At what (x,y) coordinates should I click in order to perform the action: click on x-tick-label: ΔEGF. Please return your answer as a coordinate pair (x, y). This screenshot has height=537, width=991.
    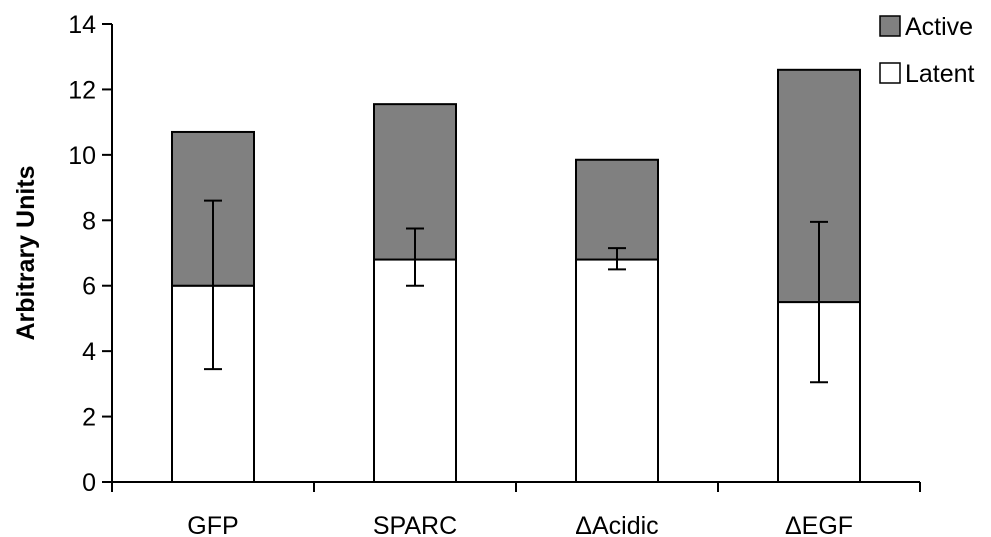
    Looking at the image, I should click on (819, 524).